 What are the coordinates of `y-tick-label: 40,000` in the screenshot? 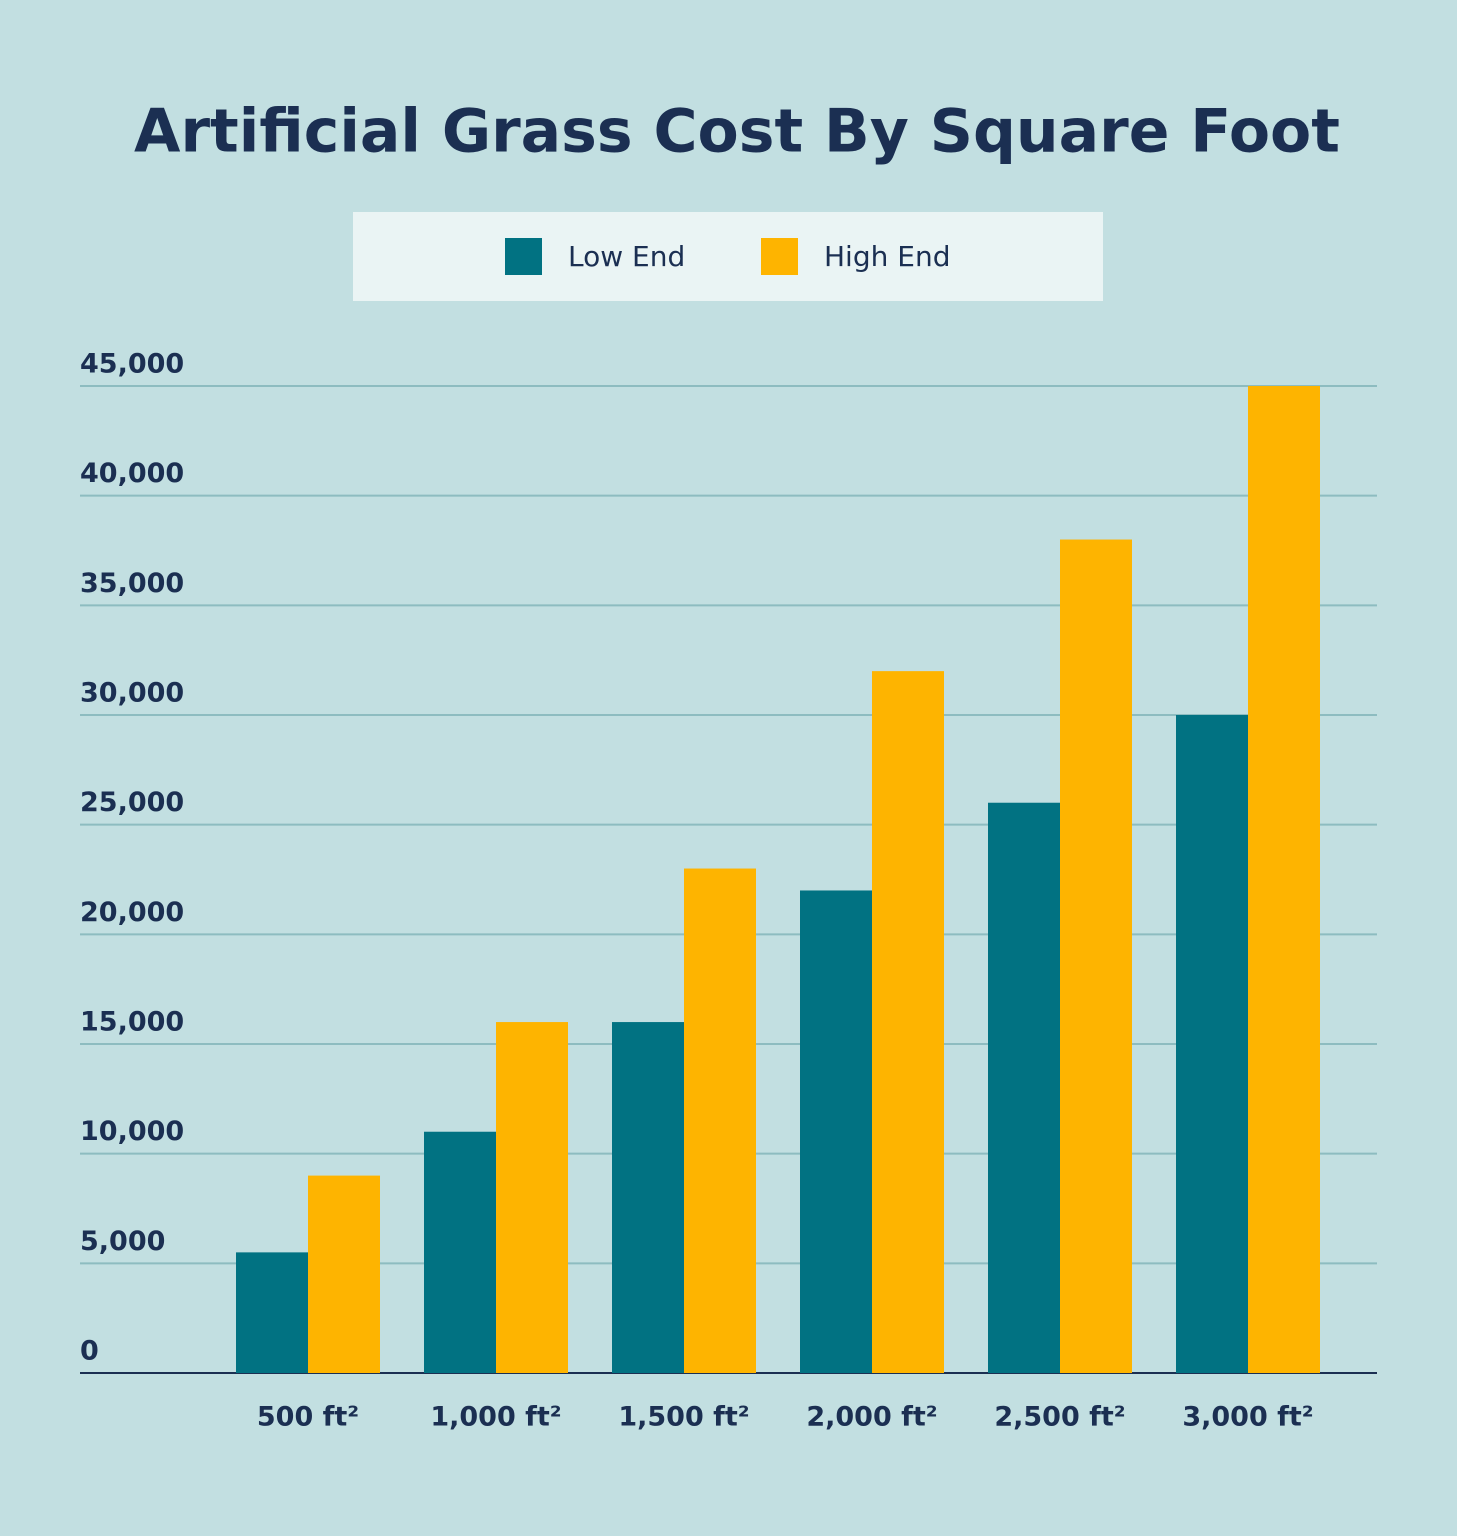 It's located at (132, 473).